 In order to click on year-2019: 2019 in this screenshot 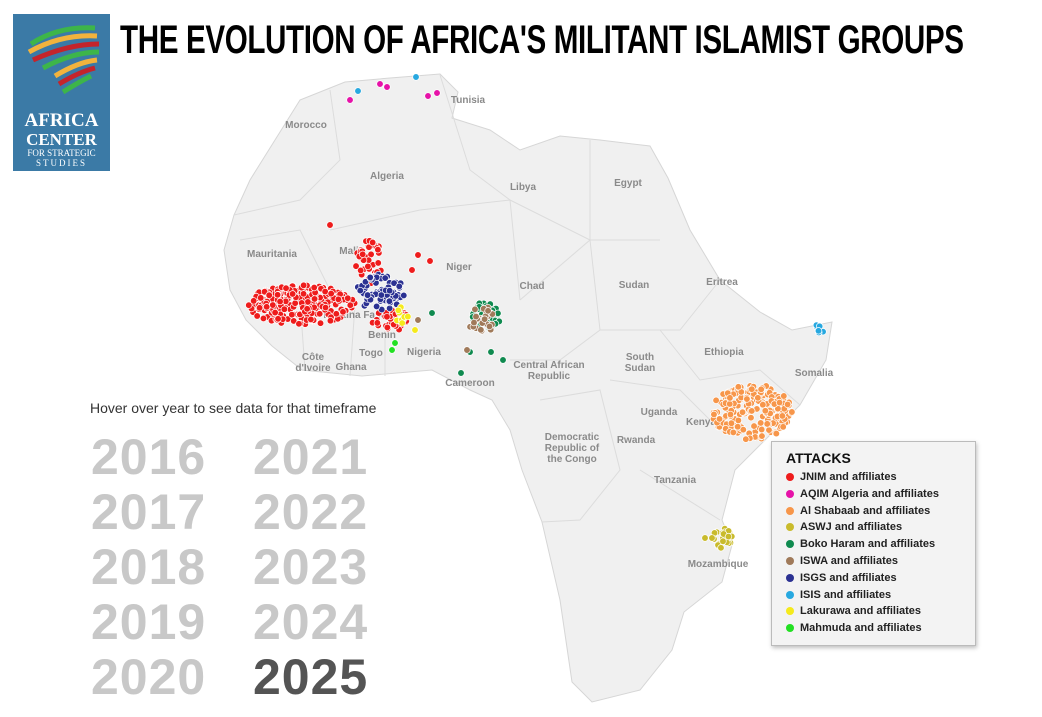, I will do `click(149, 622)`.